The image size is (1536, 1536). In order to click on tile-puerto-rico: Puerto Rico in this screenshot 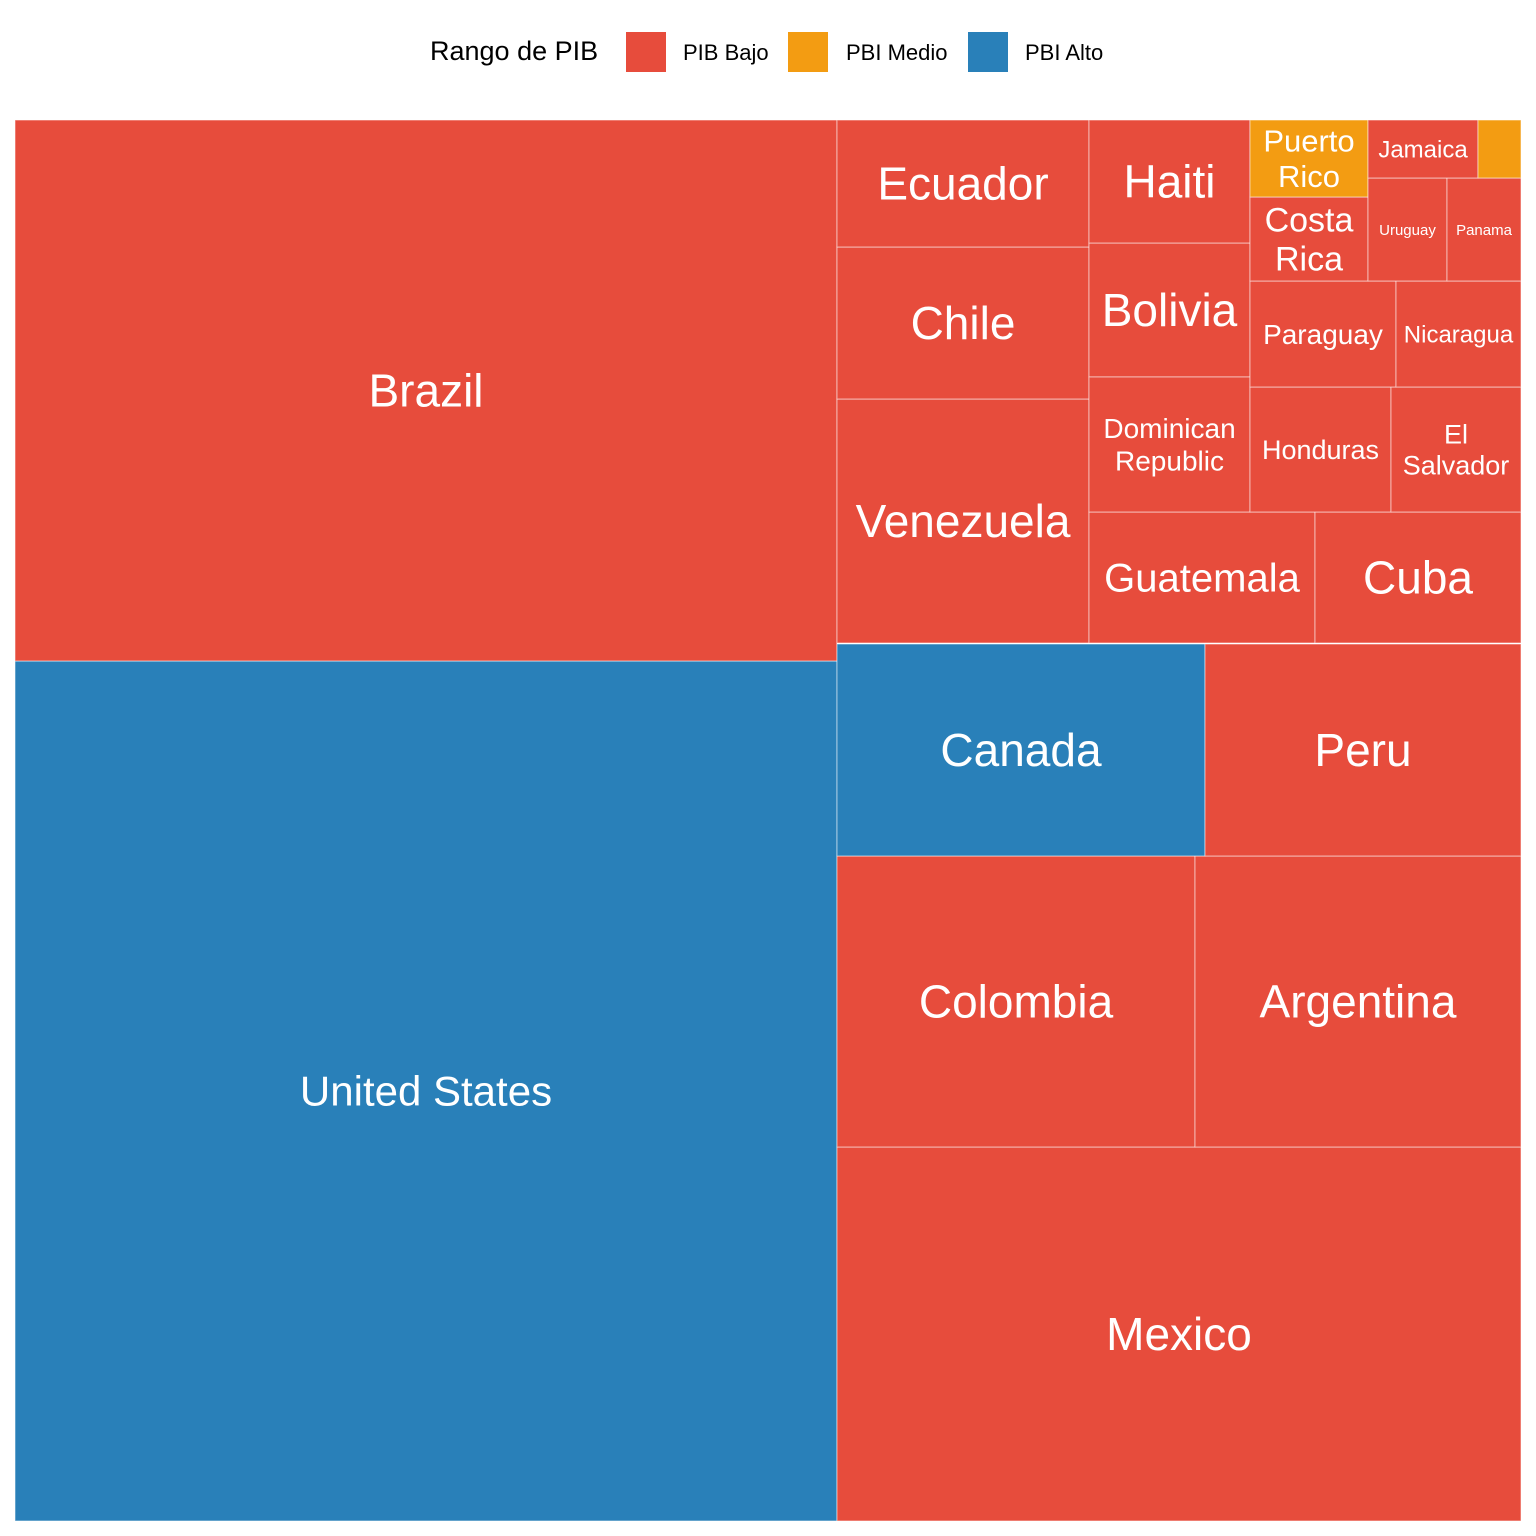, I will do `click(1309, 158)`.